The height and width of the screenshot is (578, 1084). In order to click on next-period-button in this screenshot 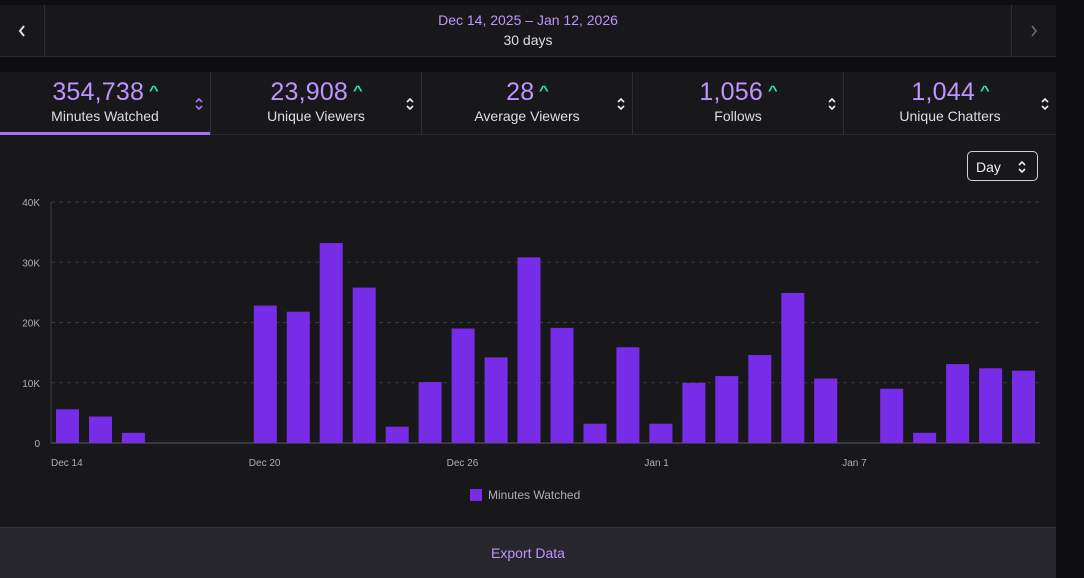, I will do `click(1033, 30)`.